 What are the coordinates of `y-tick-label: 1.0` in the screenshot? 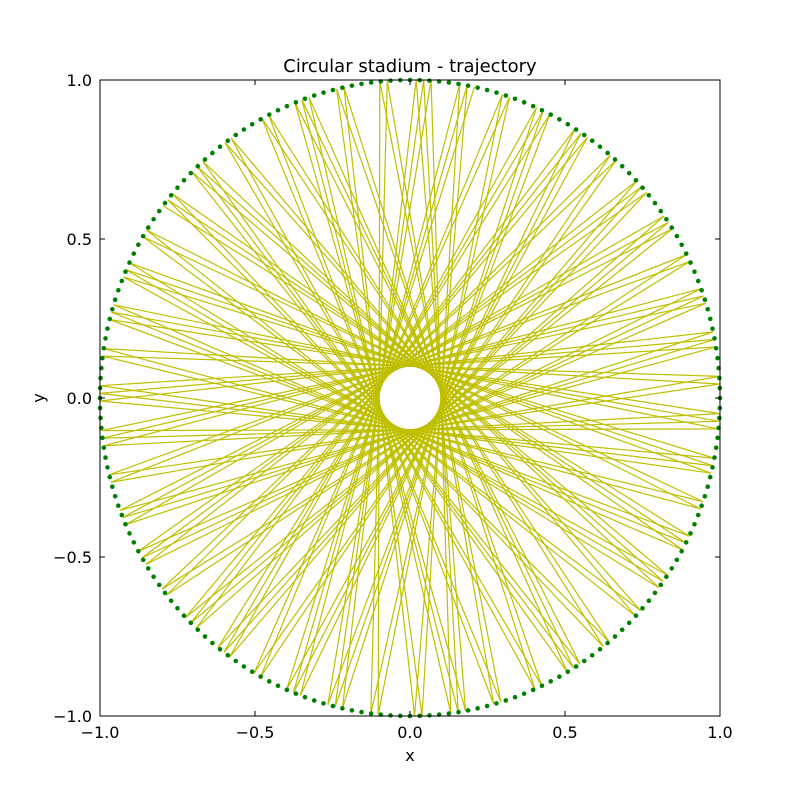 It's located at (79, 80).